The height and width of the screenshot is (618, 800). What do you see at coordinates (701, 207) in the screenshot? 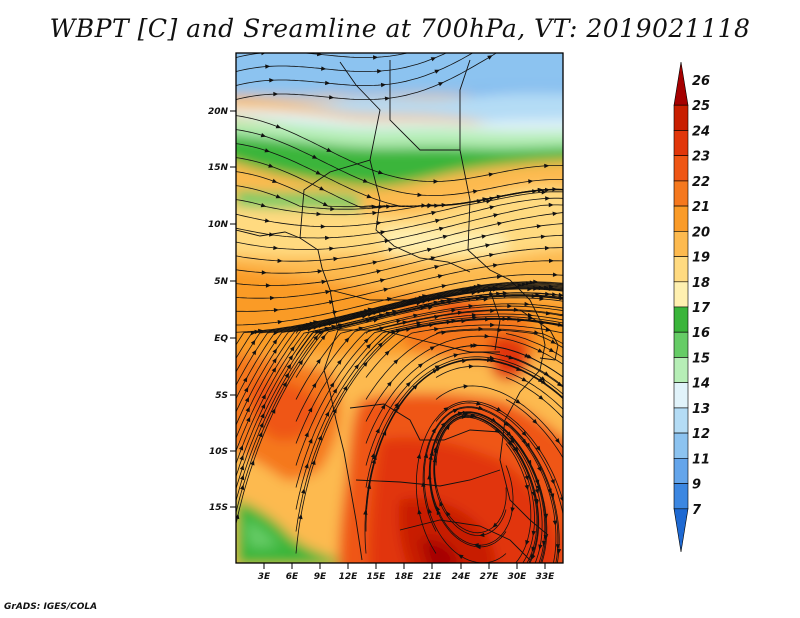
I see `colorbar-label: 21` at bounding box center [701, 207].